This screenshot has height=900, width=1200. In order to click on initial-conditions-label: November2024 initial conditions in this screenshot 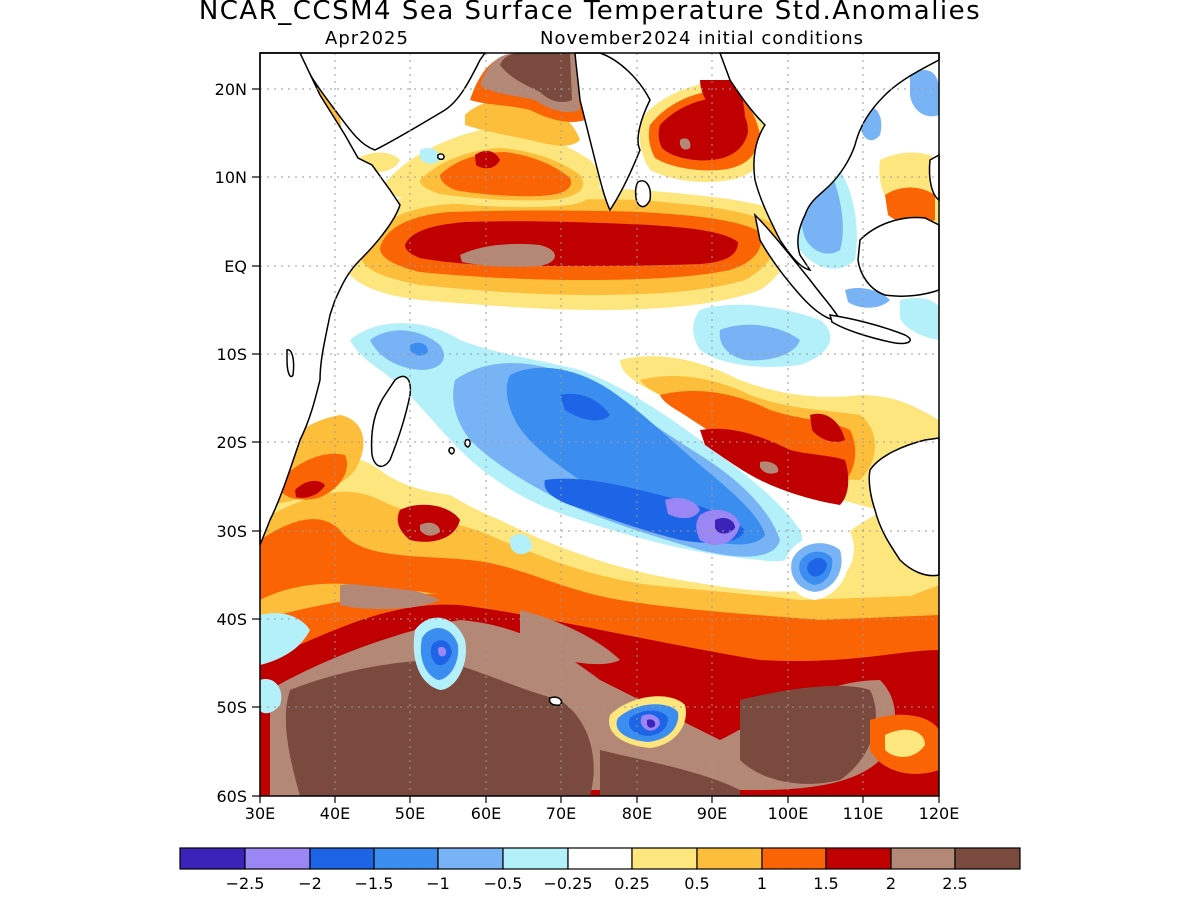, I will do `click(702, 38)`.